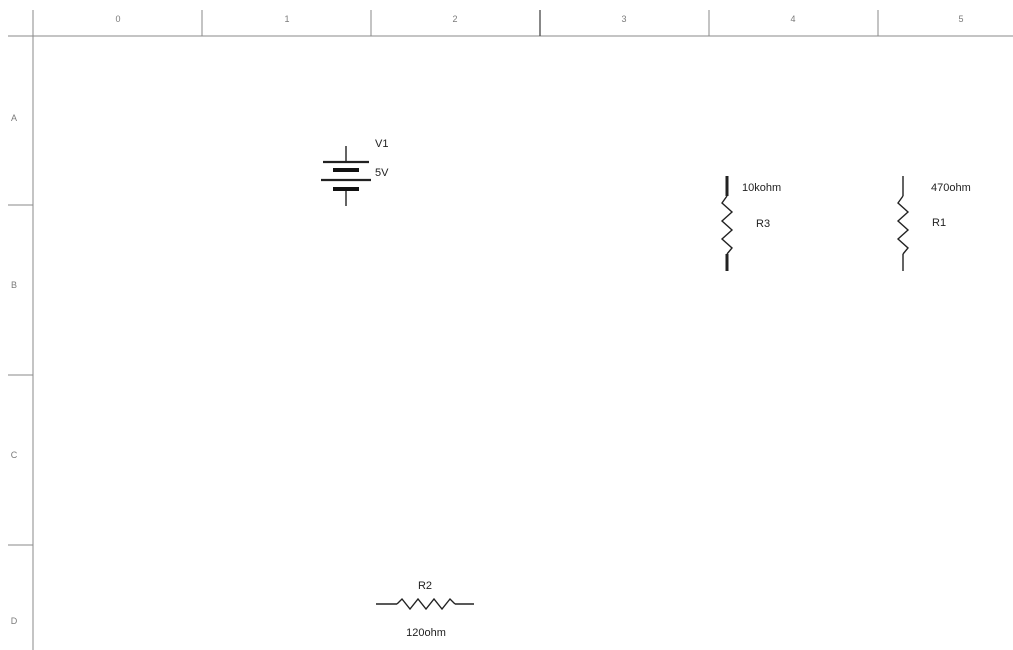 The width and height of the screenshot is (1013, 650). What do you see at coordinates (510, 23) in the screenshot?
I see `column-ruler: 0 1 2 3 4 5` at bounding box center [510, 23].